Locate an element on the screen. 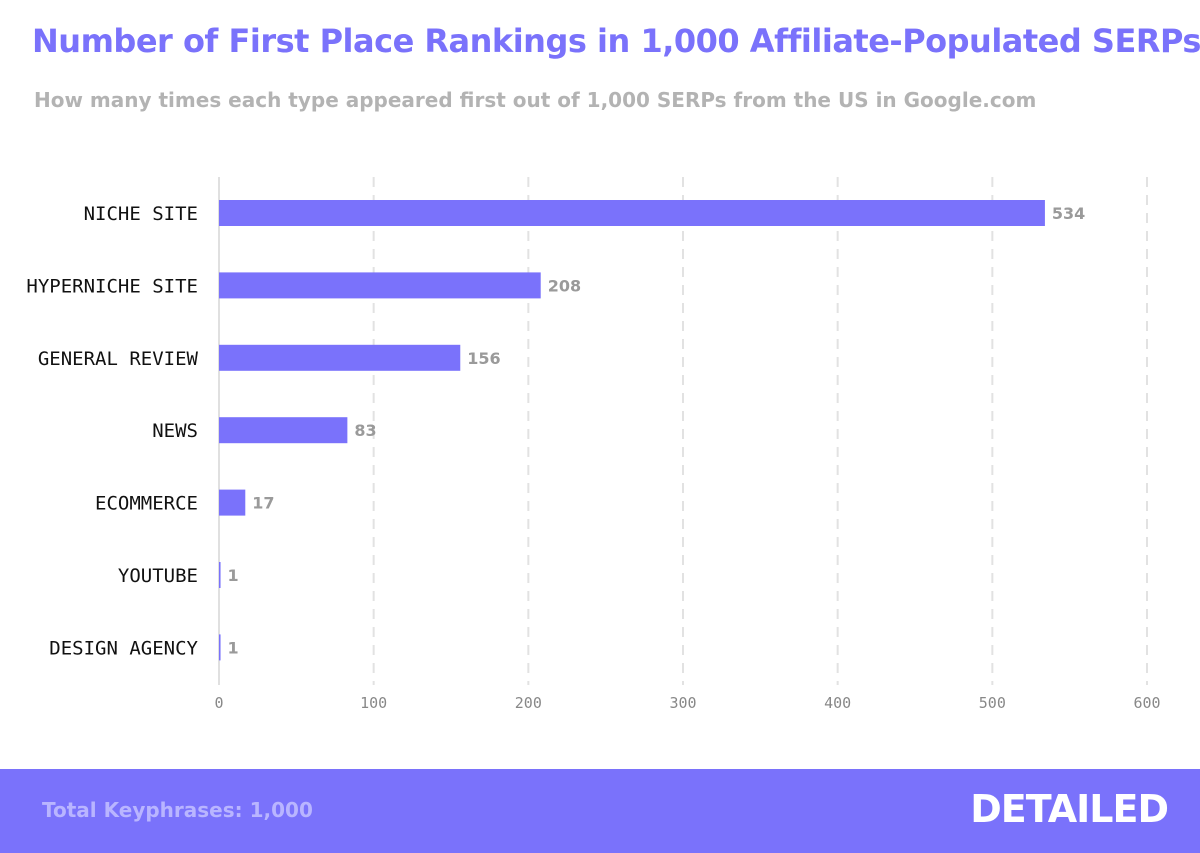 The height and width of the screenshot is (853, 1200). value-label: 156 is located at coordinates (483, 358).